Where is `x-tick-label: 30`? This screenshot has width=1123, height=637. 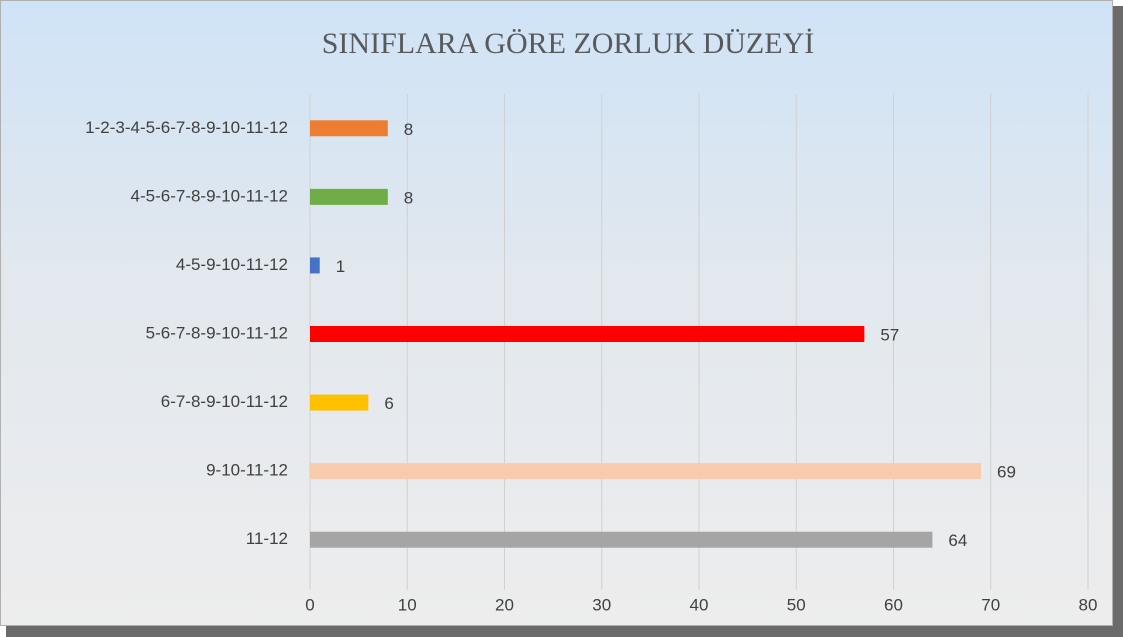 x-tick-label: 30 is located at coordinates (601, 604).